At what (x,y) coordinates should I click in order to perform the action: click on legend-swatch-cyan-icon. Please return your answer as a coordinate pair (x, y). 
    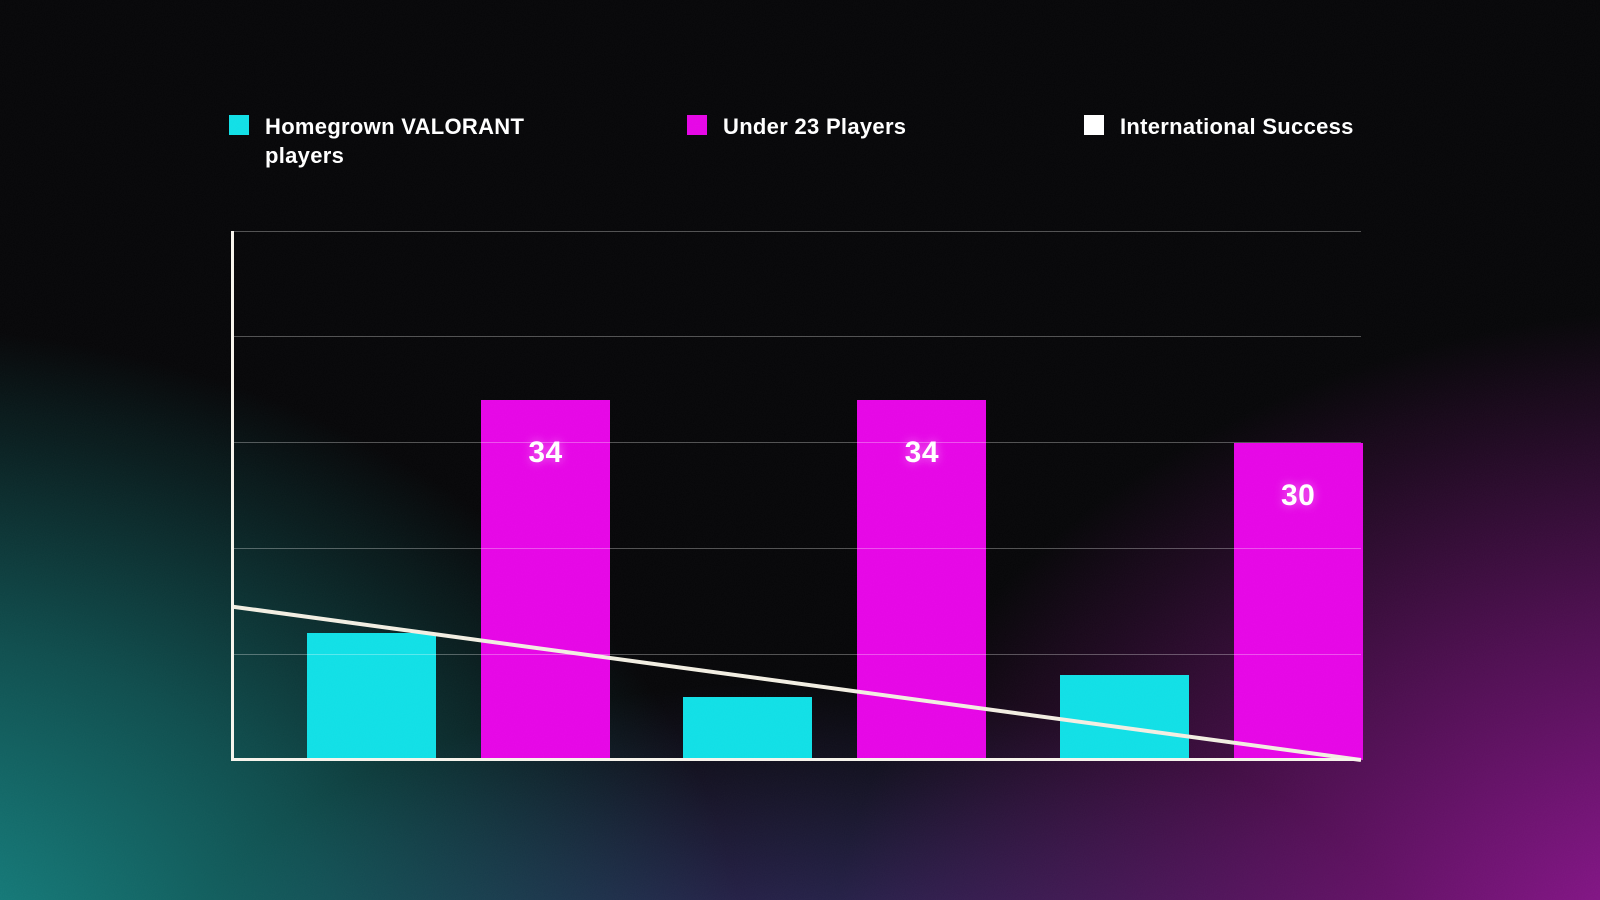
    Looking at the image, I should click on (239, 125).